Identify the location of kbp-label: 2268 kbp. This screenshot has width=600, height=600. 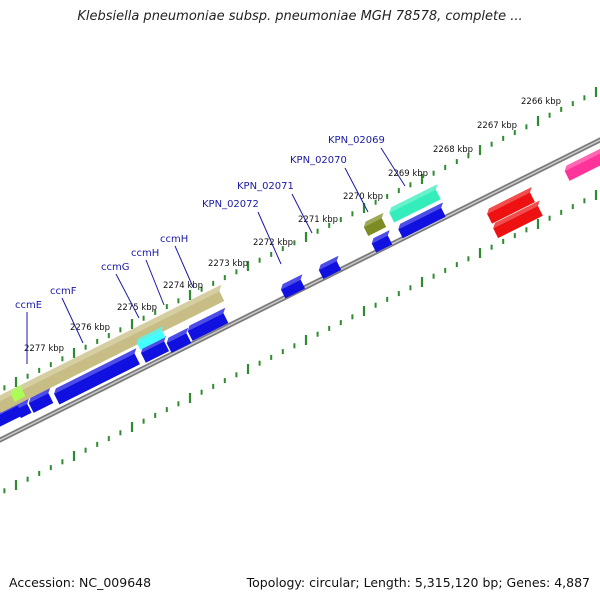
(453, 150).